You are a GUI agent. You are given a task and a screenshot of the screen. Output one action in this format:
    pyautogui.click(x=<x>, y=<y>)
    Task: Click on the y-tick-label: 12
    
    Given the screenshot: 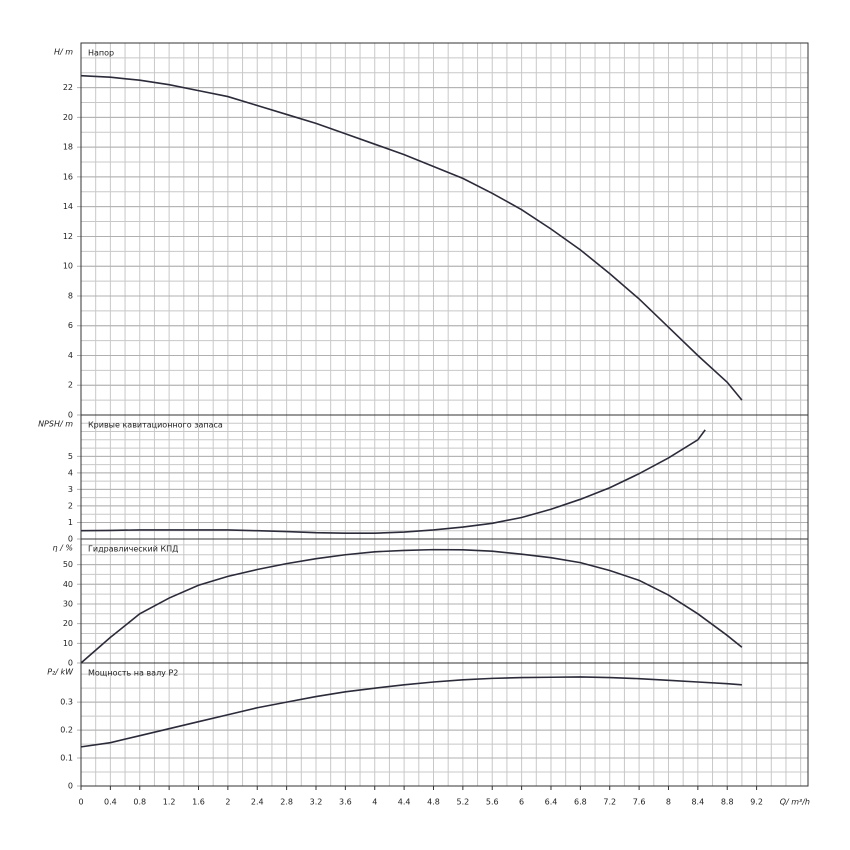 What is the action you would take?
    pyautogui.click(x=68, y=236)
    